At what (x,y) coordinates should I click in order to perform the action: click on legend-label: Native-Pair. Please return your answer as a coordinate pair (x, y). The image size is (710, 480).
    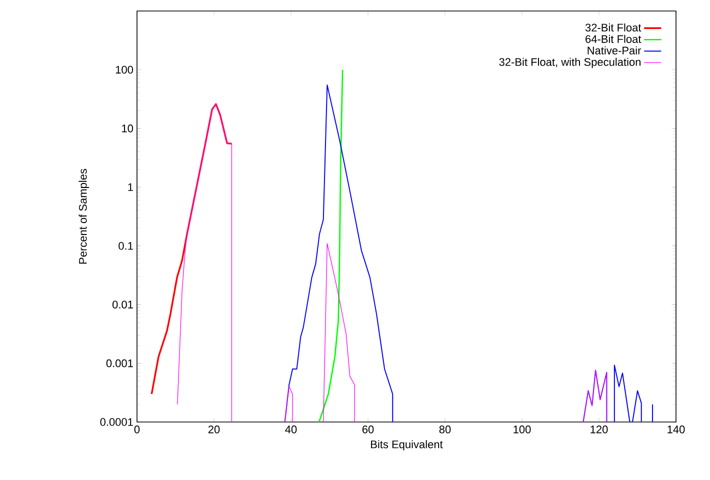
    Looking at the image, I should click on (615, 50).